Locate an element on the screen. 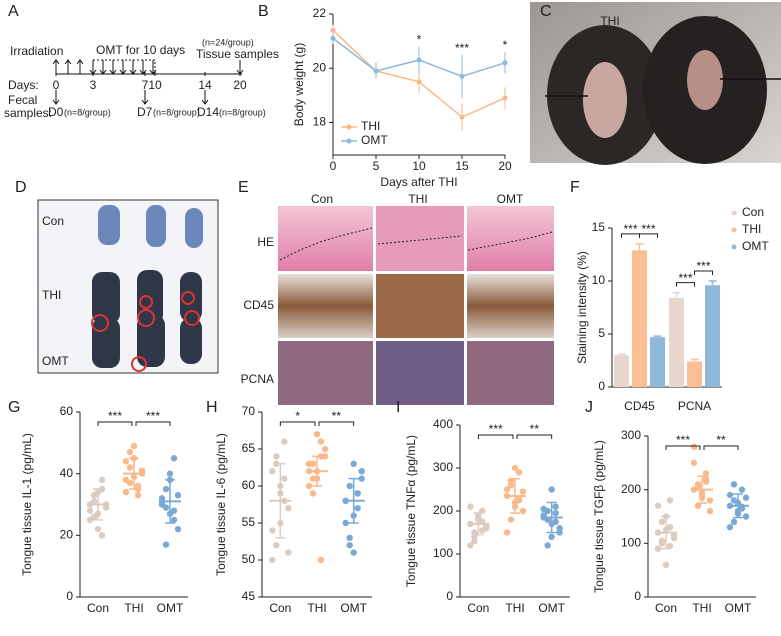 This screenshot has width=781, height=636. tissue-n: (n=24/group) is located at coordinates (228, 42).